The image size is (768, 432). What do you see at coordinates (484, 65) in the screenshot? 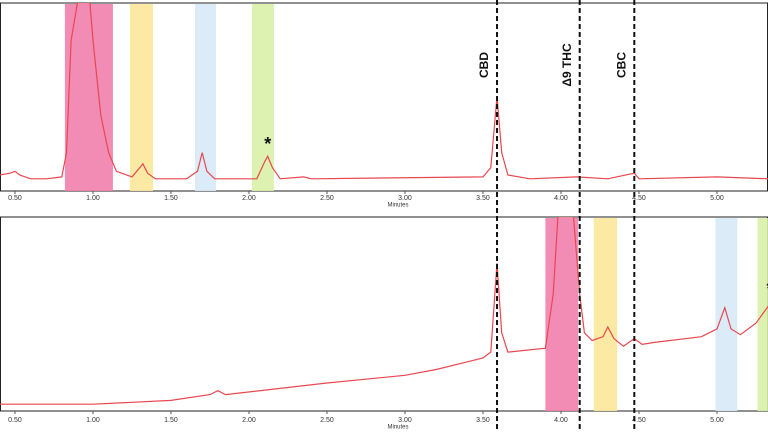
I see `marker-label: CBD` at bounding box center [484, 65].